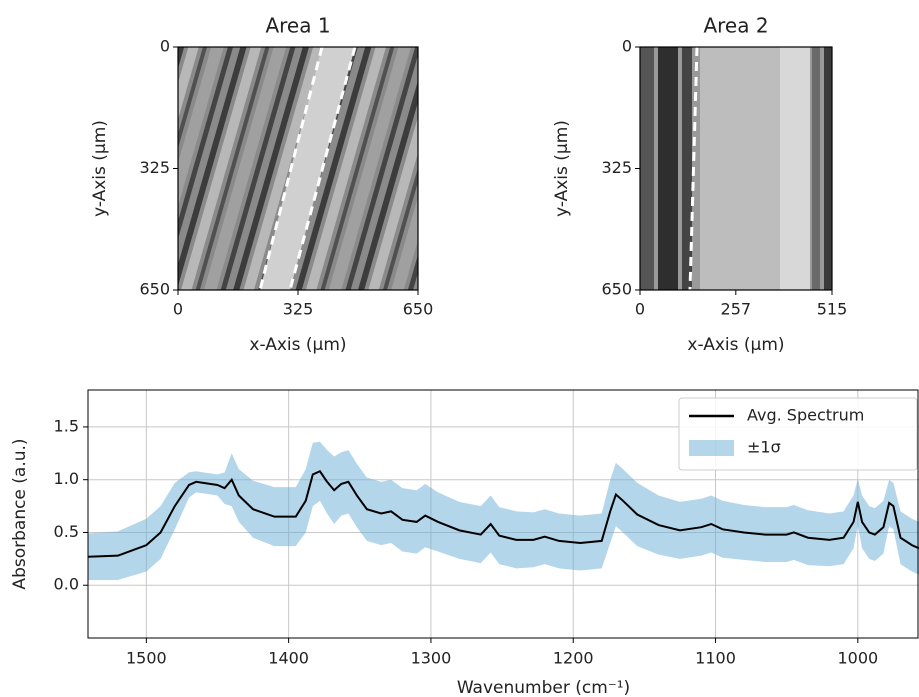  I want to click on y-tick-label: 1.5, so click(66, 425).